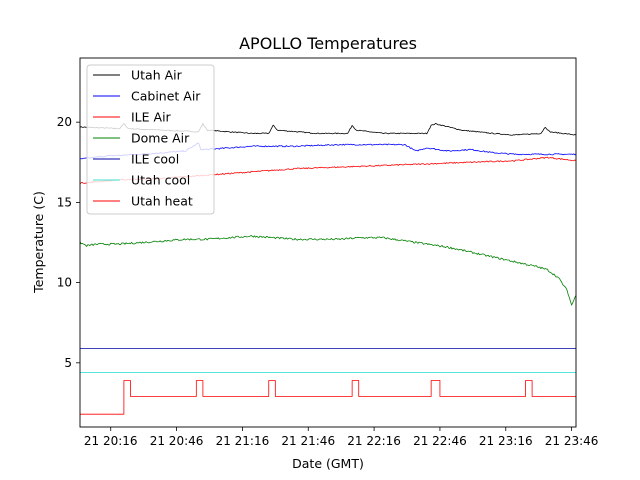 This screenshot has width=640, height=480. I want to click on legend-label-dome-air: Dome Air, so click(160, 138).